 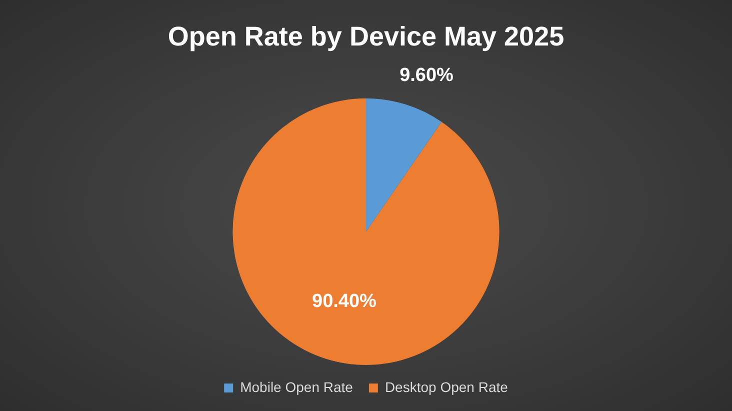 What do you see at coordinates (366, 37) in the screenshot?
I see `chart-title: Open Rate by Device May 2025` at bounding box center [366, 37].